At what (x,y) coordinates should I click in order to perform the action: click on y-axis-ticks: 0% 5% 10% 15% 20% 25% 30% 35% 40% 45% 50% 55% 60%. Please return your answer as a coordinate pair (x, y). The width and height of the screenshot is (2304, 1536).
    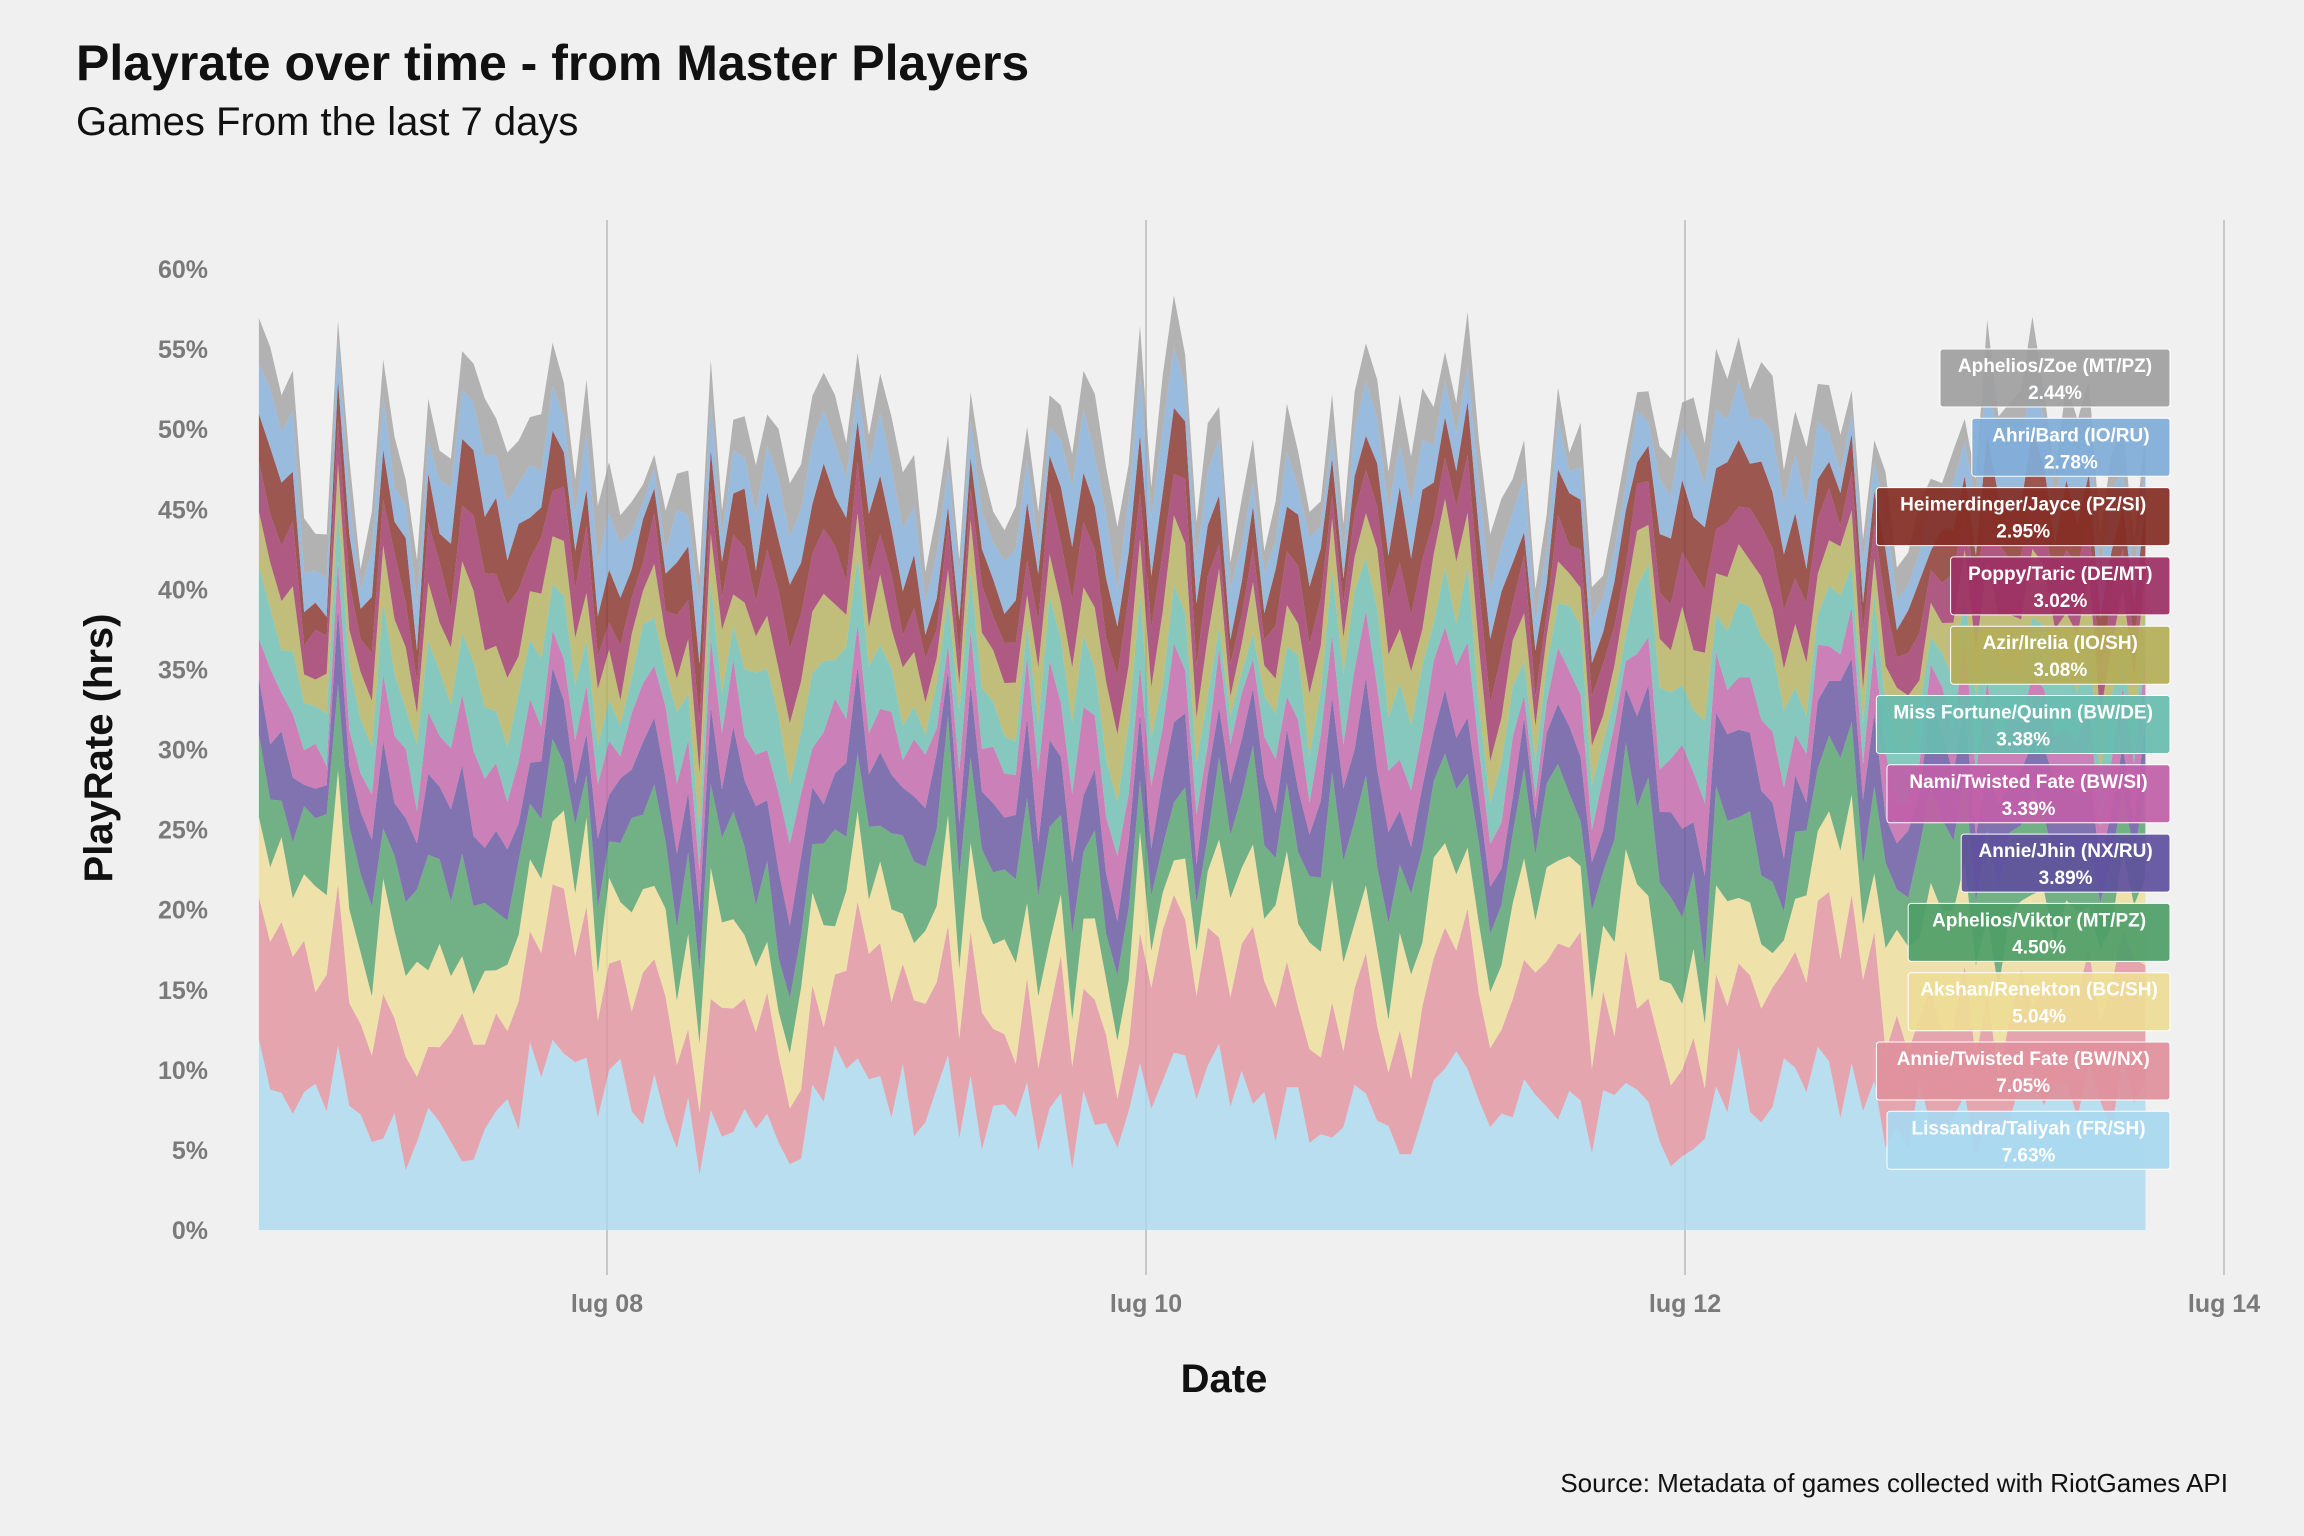
    Looking at the image, I should click on (183, 750).